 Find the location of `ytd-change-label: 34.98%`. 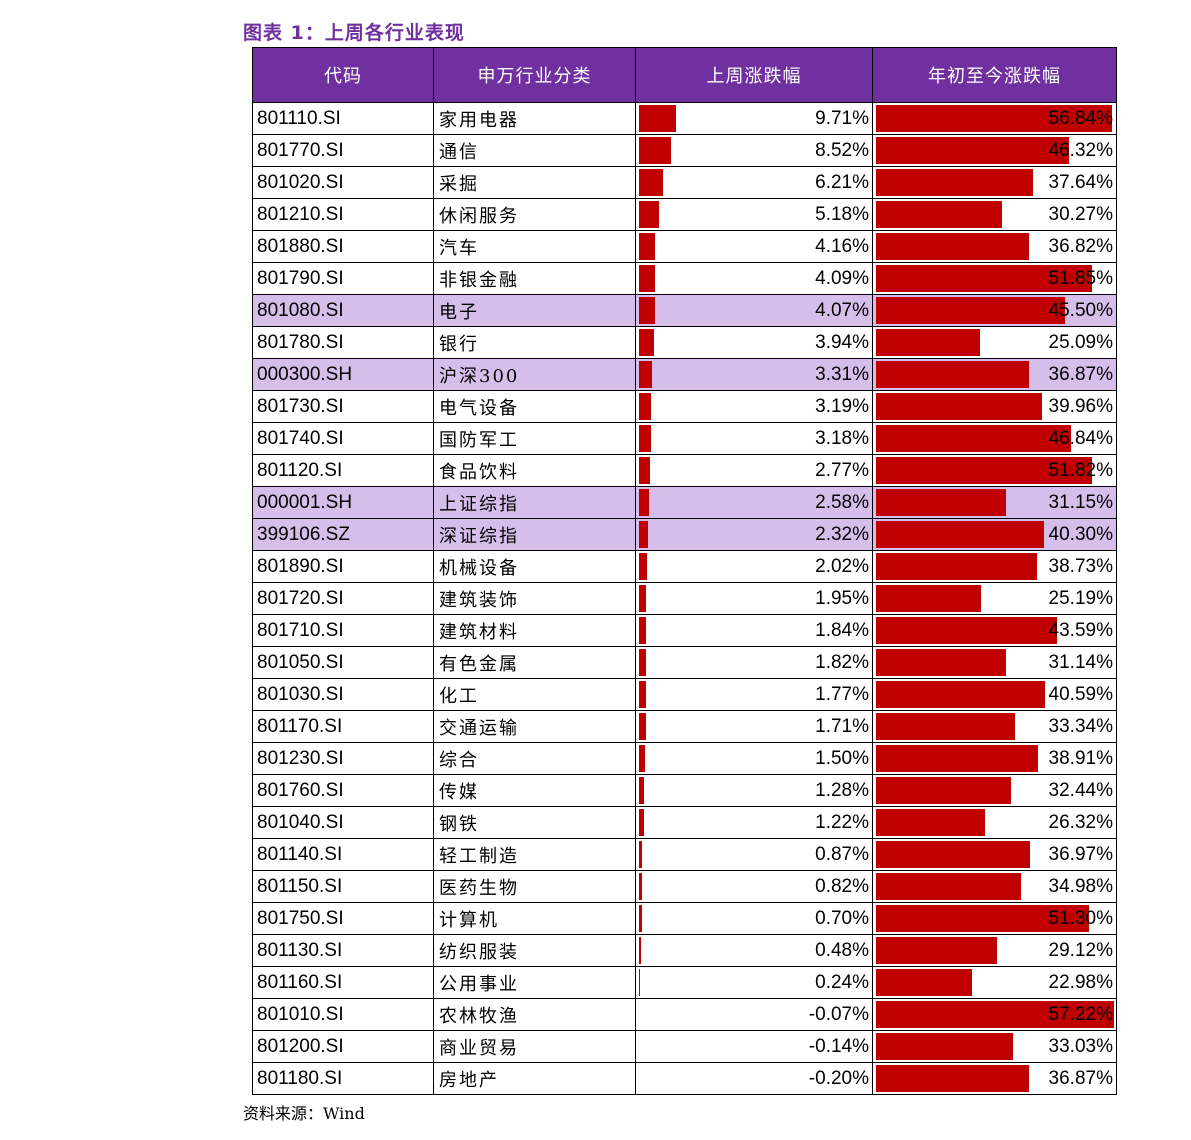

ytd-change-label: 34.98% is located at coordinates (1080, 886).